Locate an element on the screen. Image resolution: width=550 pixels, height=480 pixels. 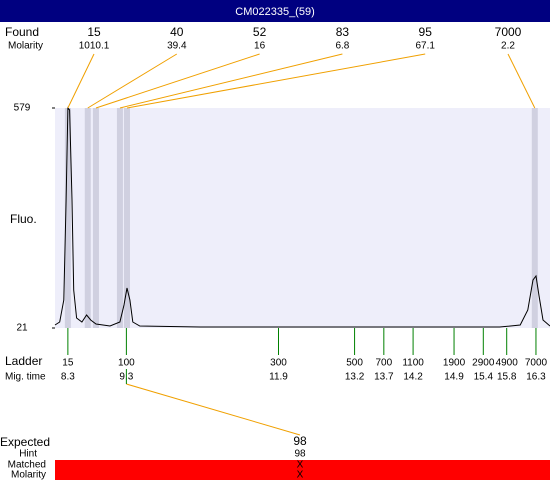
found-molarity: 2.2 is located at coordinates (508, 46).